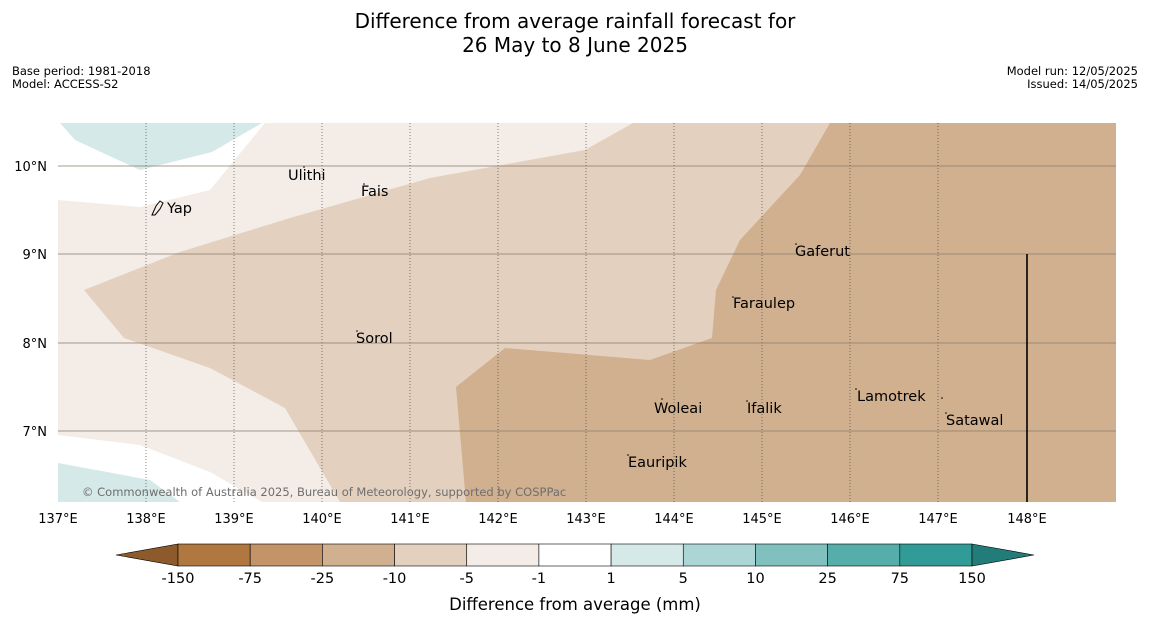  I want to click on place-lamotrek: Lamotrek, so click(891, 397).